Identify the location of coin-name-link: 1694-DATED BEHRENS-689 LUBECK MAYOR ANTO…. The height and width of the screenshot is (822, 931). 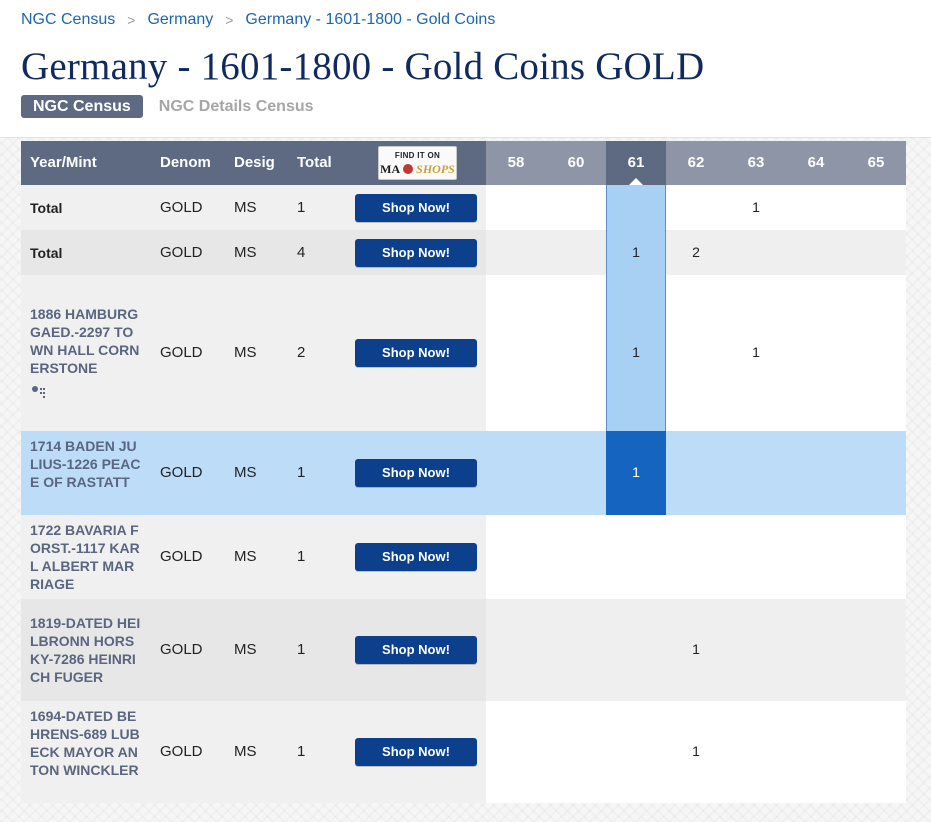
(85, 743).